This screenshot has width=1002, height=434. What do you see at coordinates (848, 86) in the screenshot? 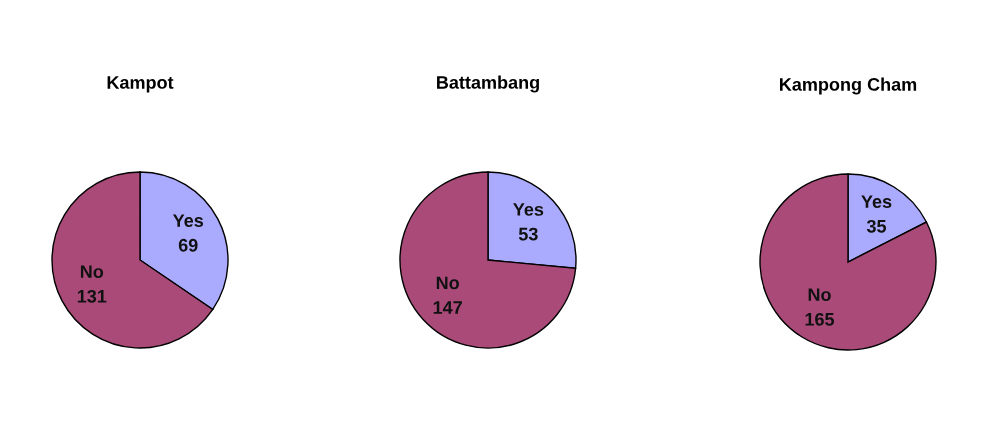
I see `chart-title: Kampong Cham` at bounding box center [848, 86].